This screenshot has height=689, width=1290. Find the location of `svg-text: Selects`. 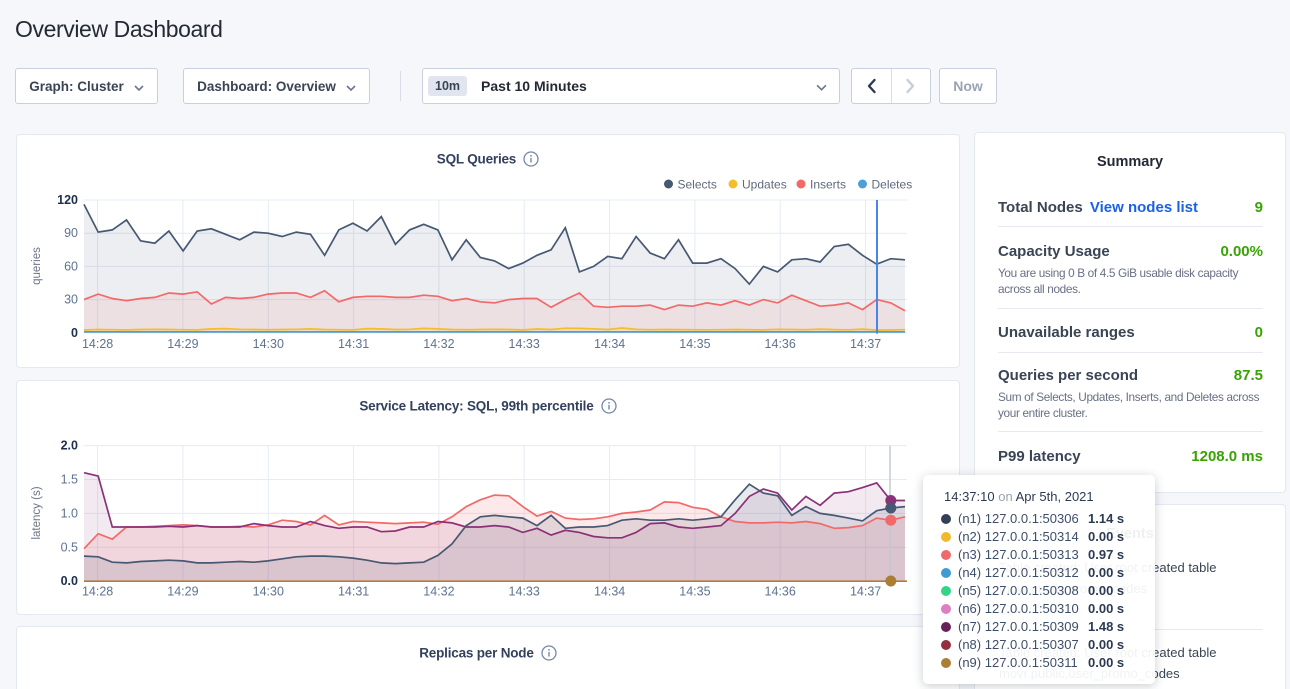

svg-text: Selects is located at coordinates (697, 185).